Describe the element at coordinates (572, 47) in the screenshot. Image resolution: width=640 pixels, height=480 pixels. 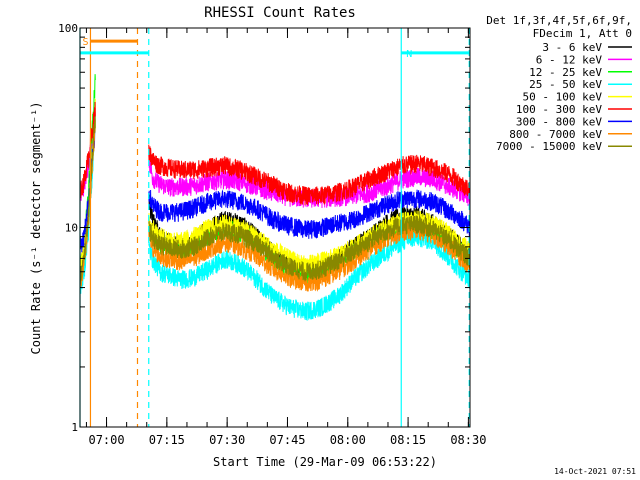
I see `legend-label-1: 3 - 6 keV` at that location.